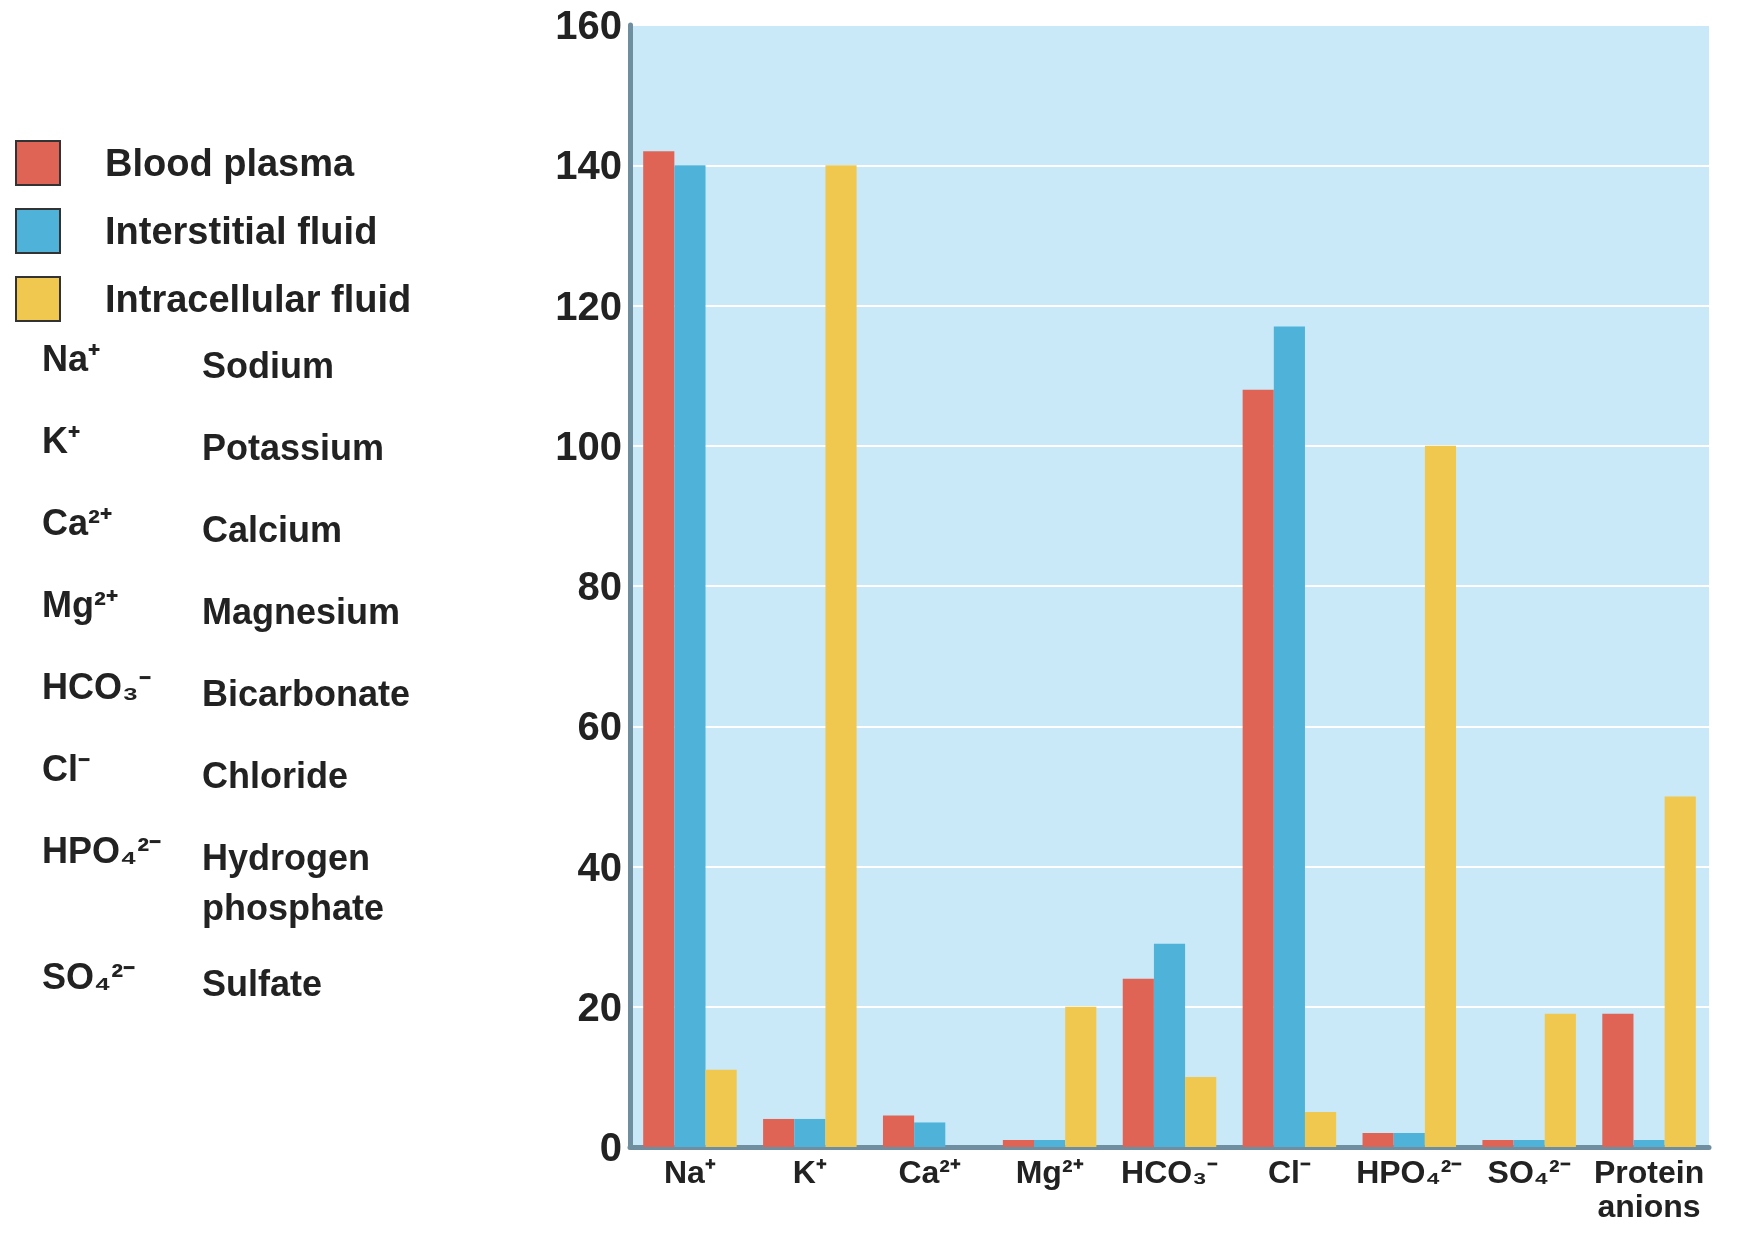  What do you see at coordinates (182, 979) in the screenshot?
I see `text: SO₄²⁻ Sulfate` at bounding box center [182, 979].